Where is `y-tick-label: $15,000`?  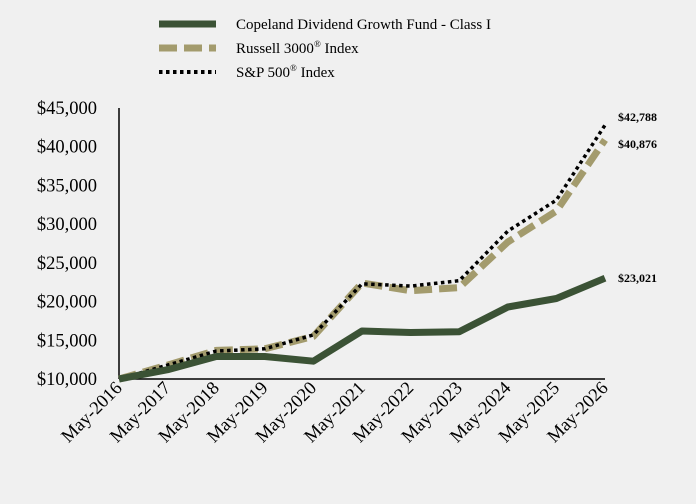 y-tick-label: $15,000 is located at coordinates (67, 341).